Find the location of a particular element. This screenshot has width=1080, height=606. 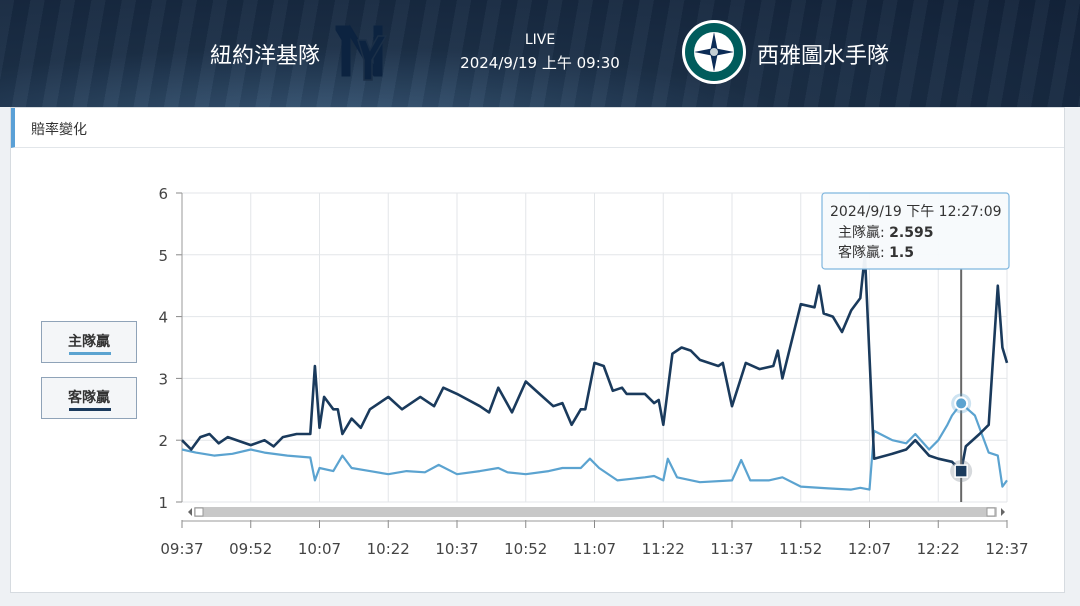

y-tick-label: 3 is located at coordinates (163, 379).